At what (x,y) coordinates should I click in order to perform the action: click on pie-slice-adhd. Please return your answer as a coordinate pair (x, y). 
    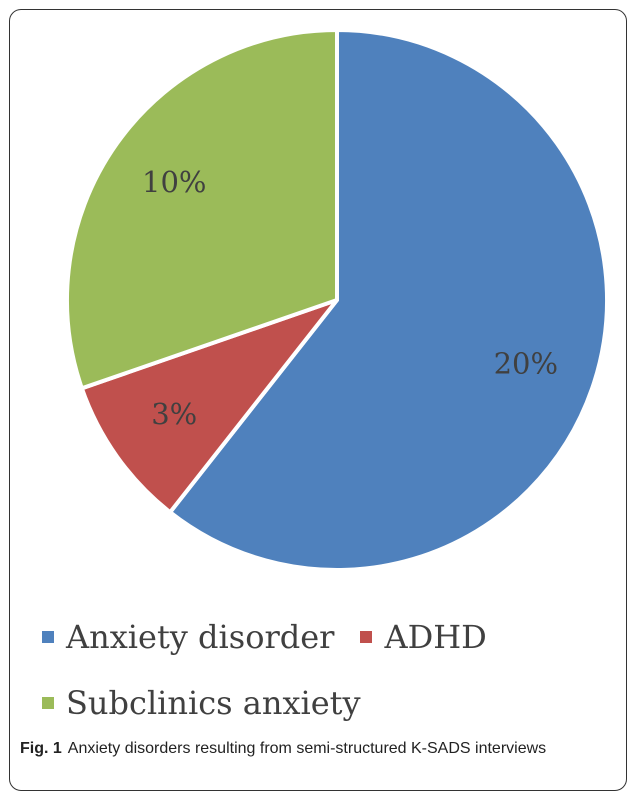
    Looking at the image, I should click on (209, 406).